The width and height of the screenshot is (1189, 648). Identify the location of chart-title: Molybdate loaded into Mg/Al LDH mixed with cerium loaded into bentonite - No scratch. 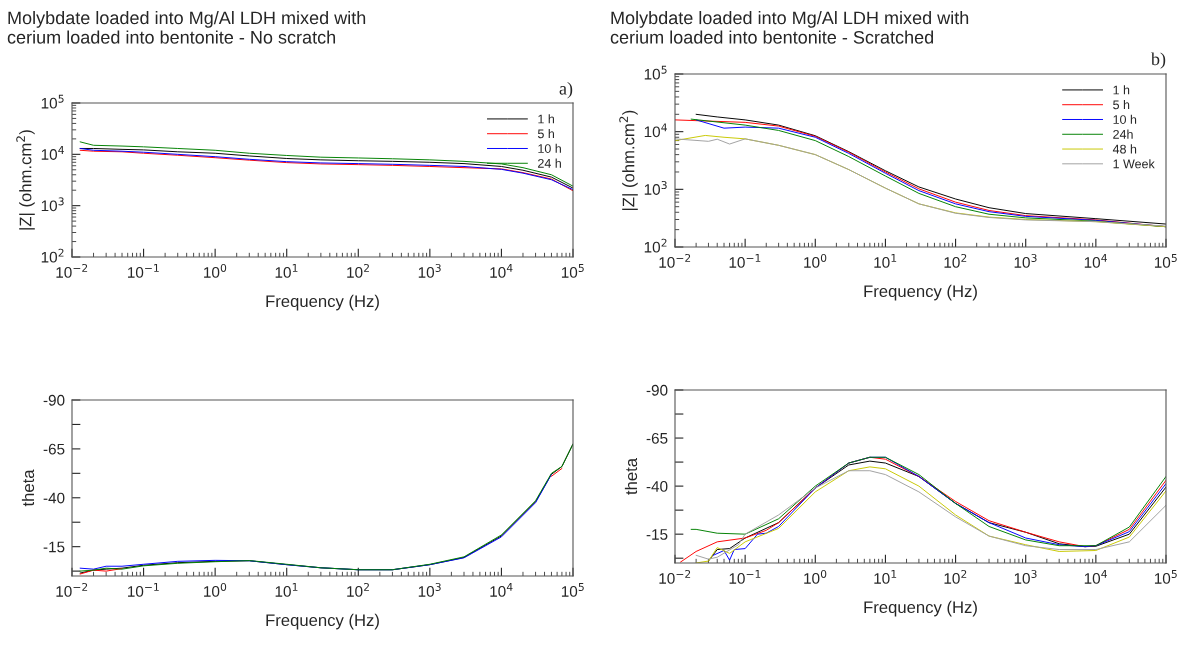
(186, 27).